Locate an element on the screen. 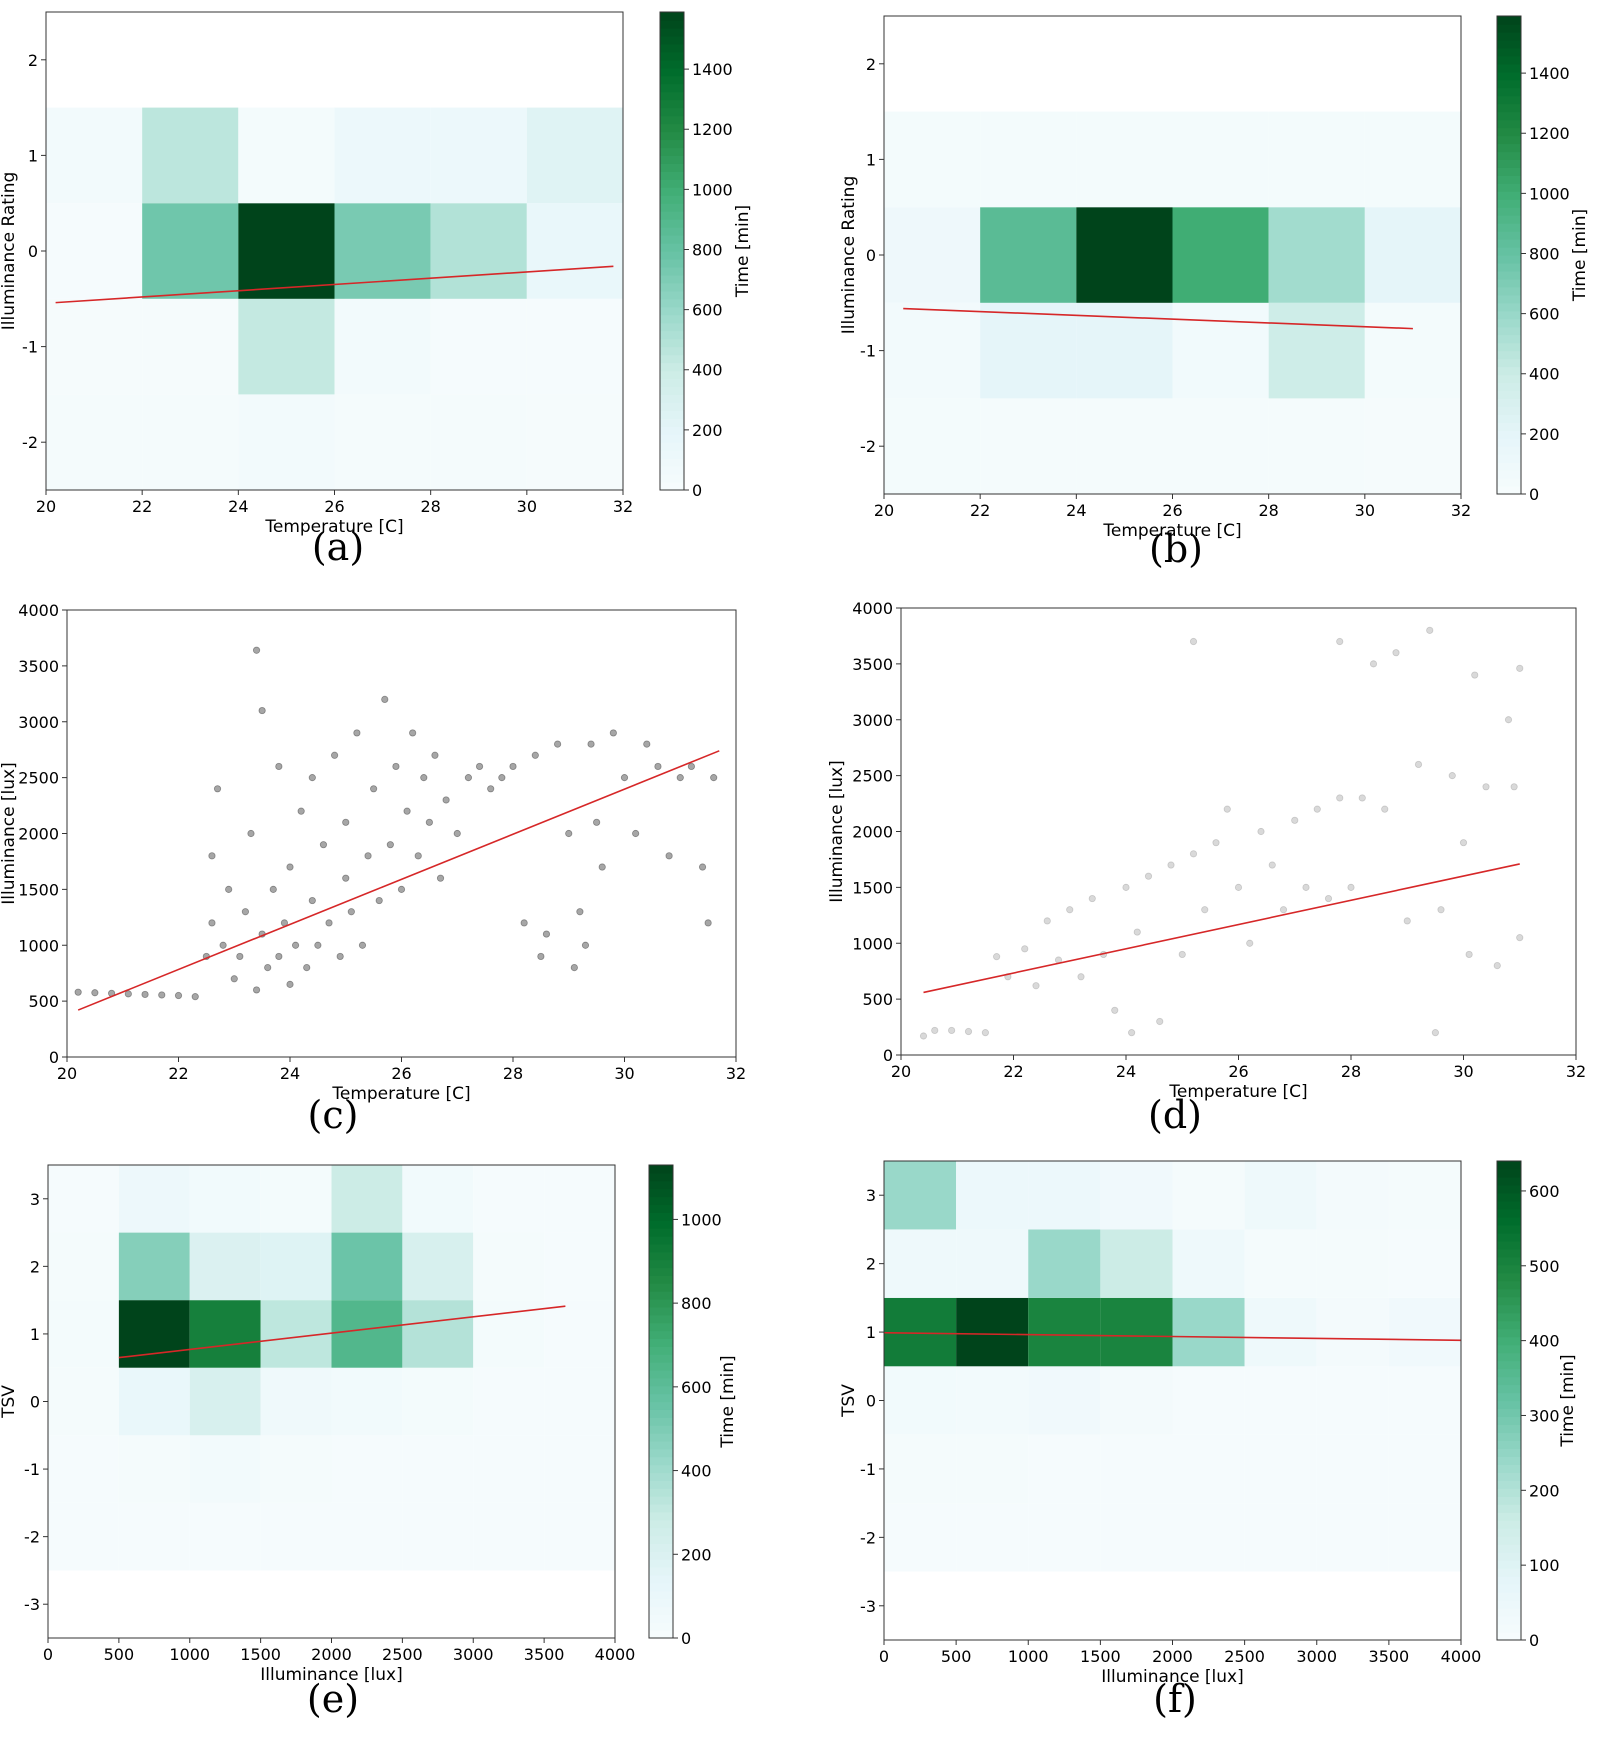  regression-line is located at coordinates (334, 284).